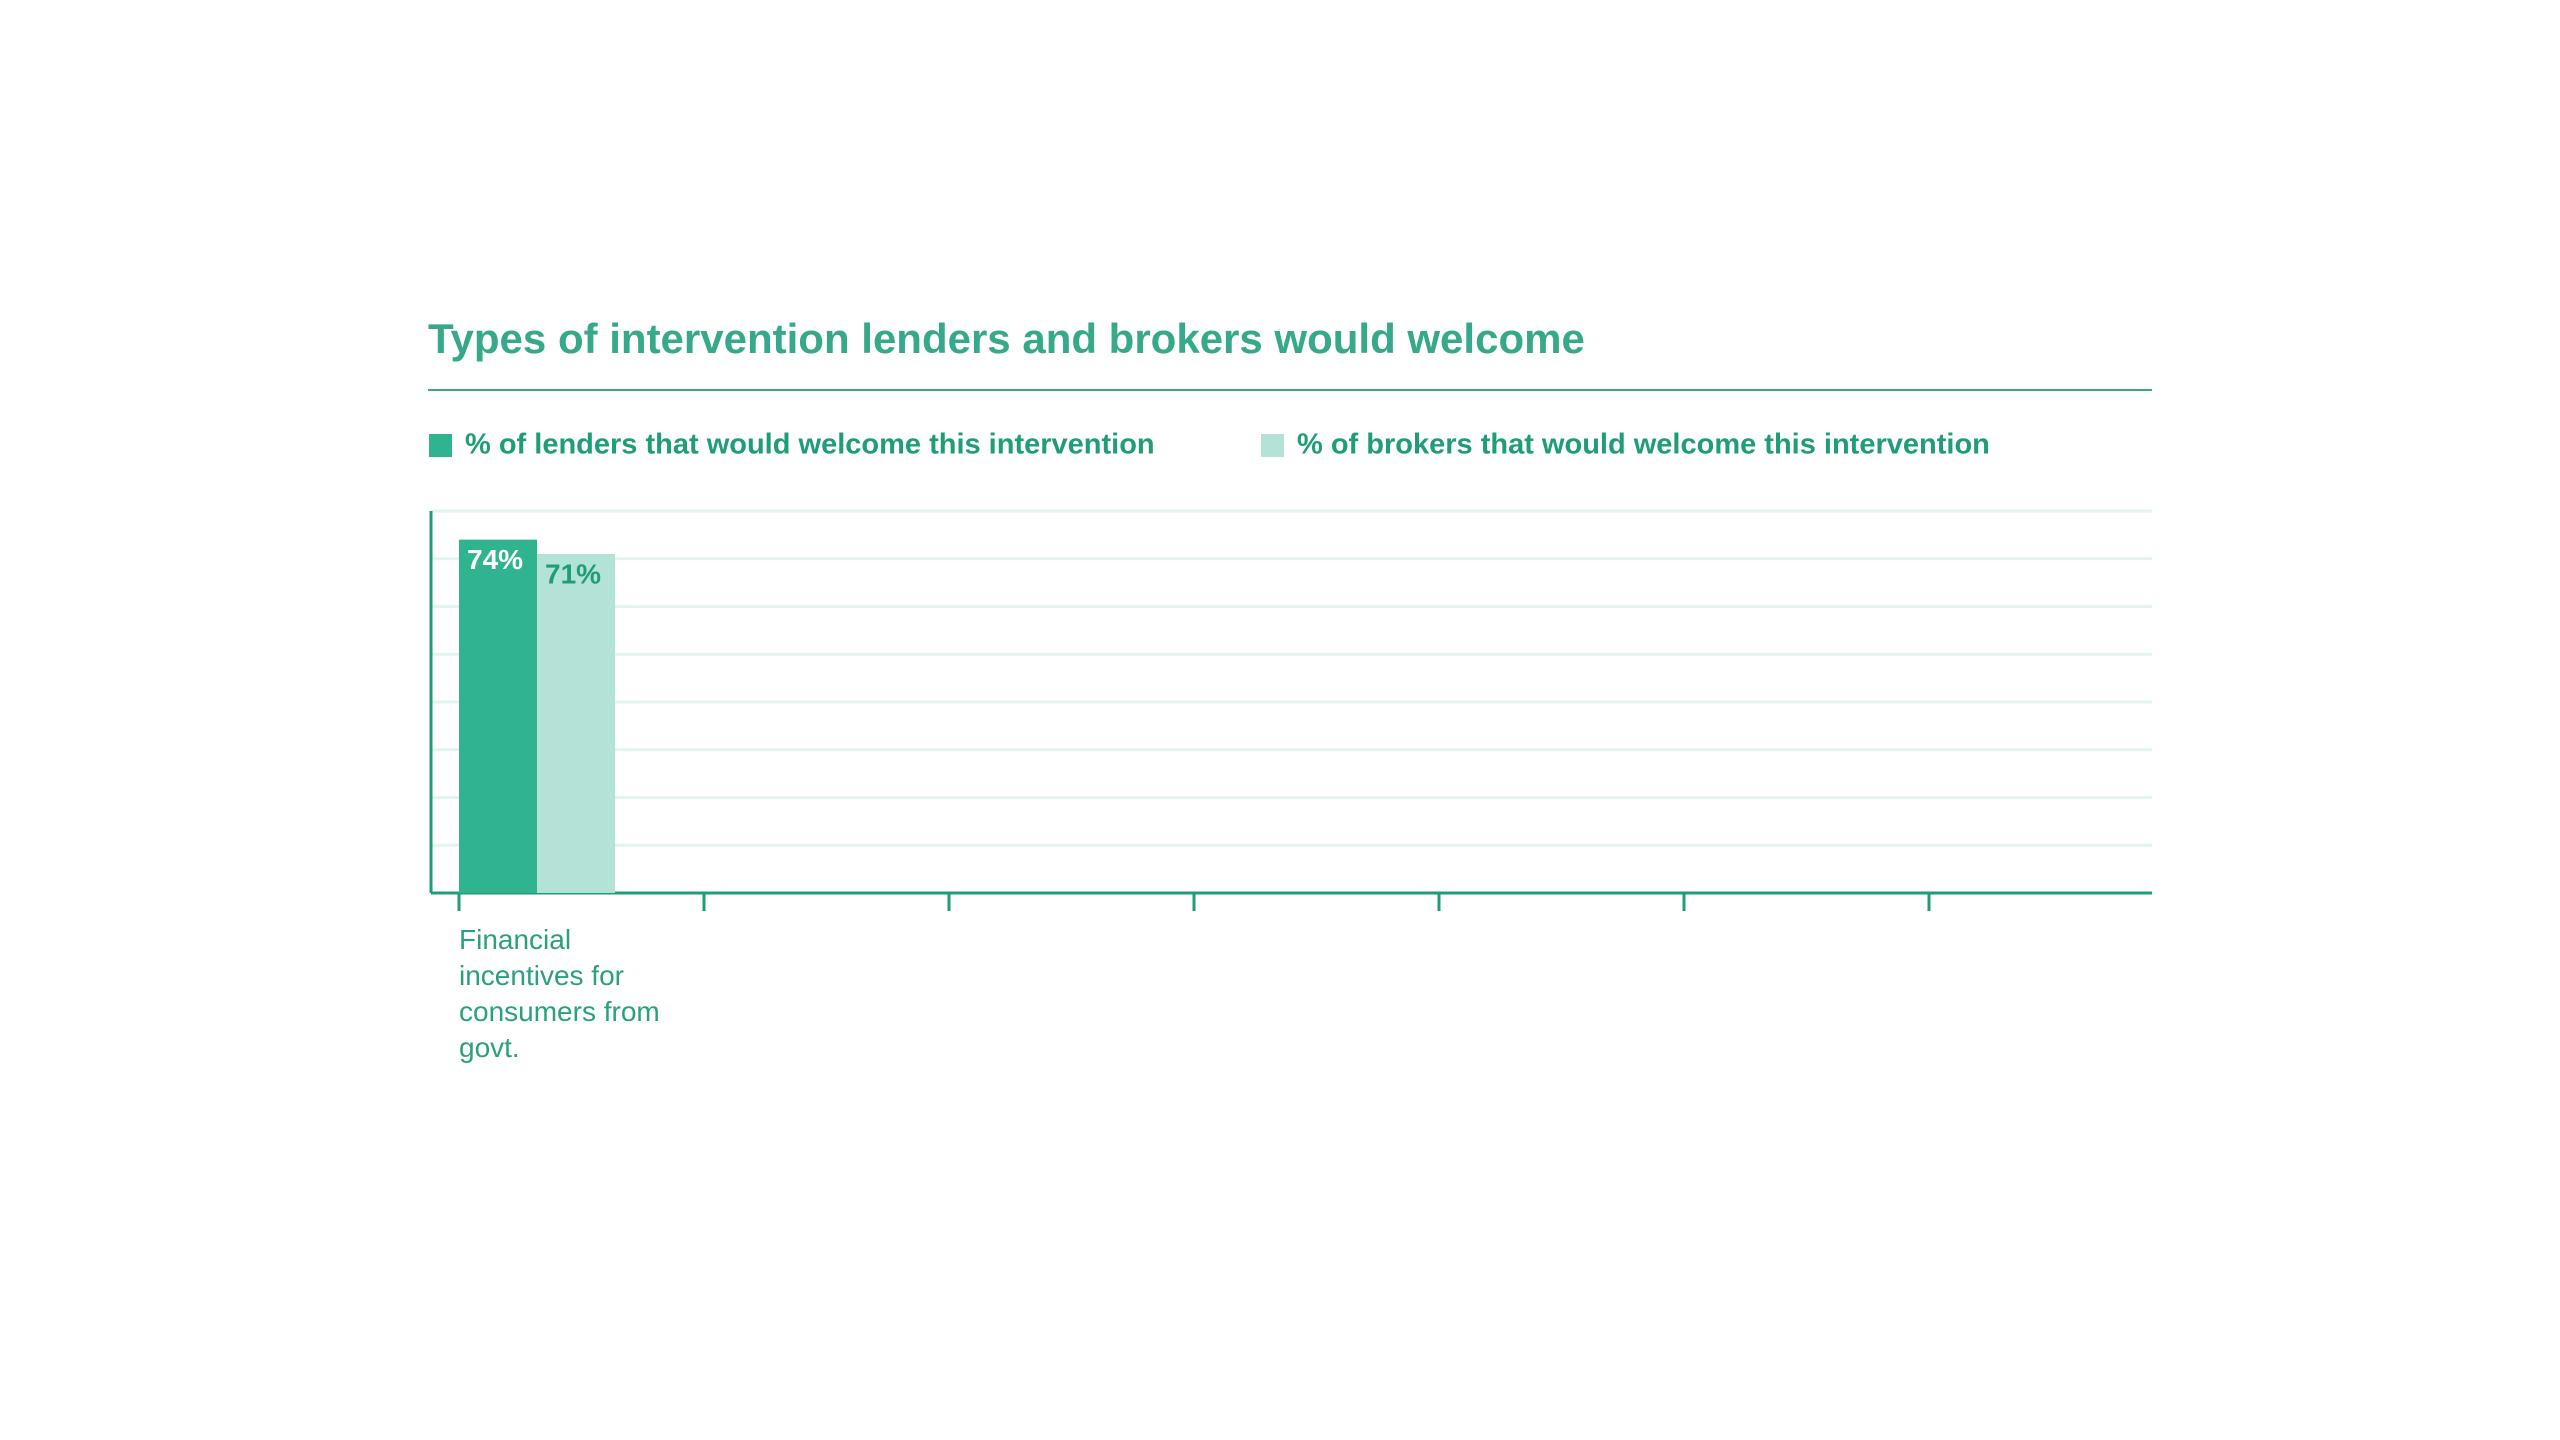 Image resolution: width=2560 pixels, height=1440 pixels. What do you see at coordinates (495, 559) in the screenshot?
I see `value-label: 74%` at bounding box center [495, 559].